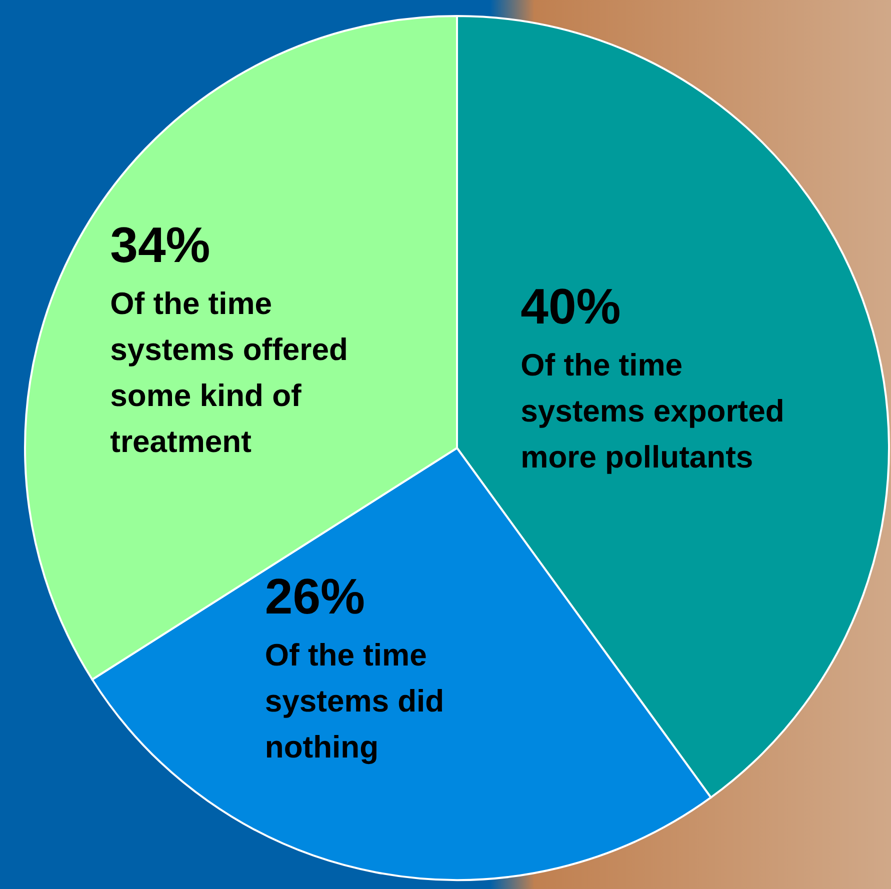 The image size is (891, 889). Describe the element at coordinates (160, 244) in the screenshot. I see `data-label: 34%` at that location.